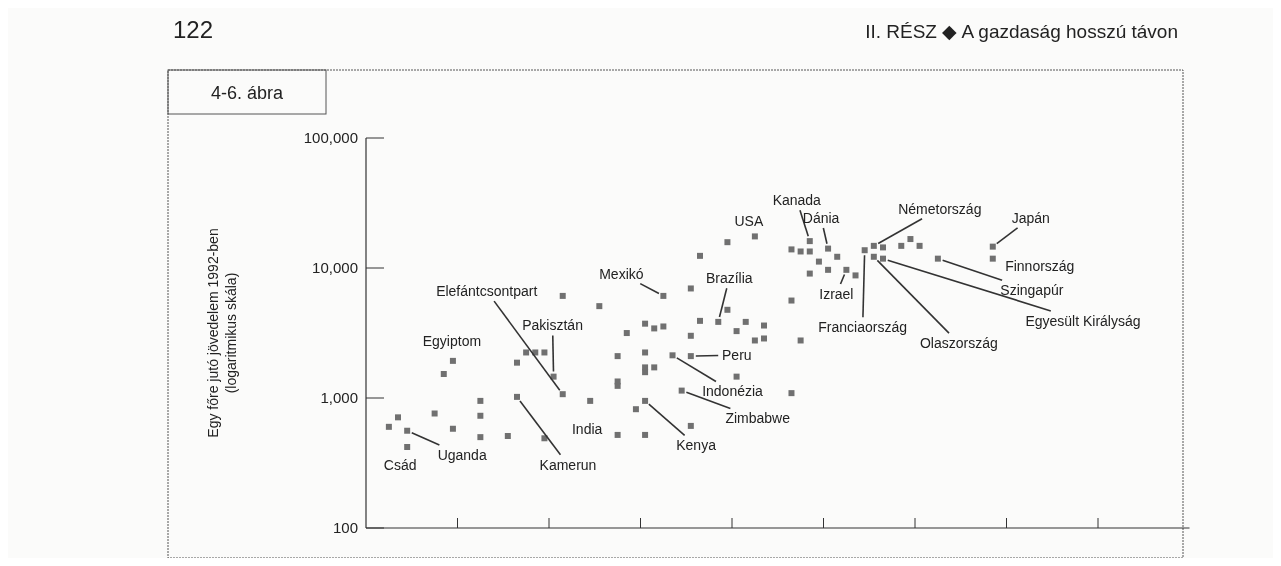 The height and width of the screenshot is (566, 1281). I want to click on annotation: Szingapúr, so click(1032, 290).